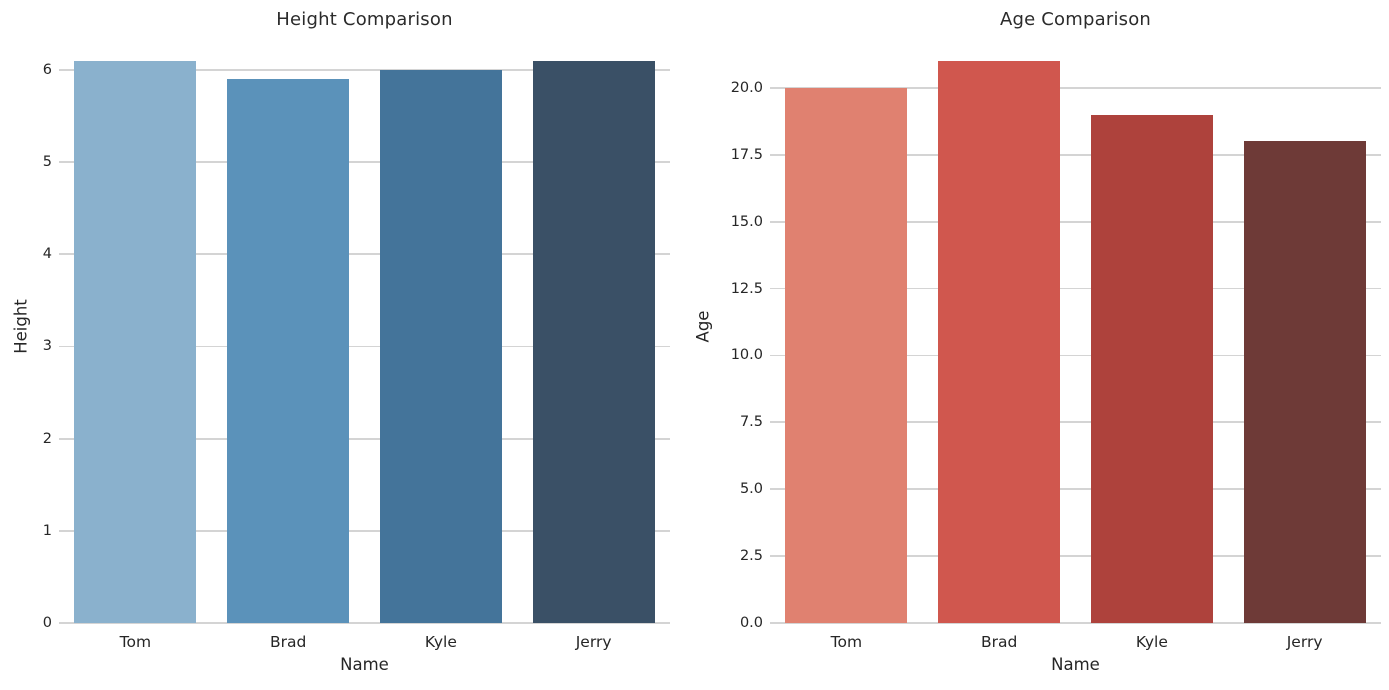 This screenshot has height=690, width=1389. What do you see at coordinates (746, 221) in the screenshot?
I see `y-tick-label: 15.0` at bounding box center [746, 221].